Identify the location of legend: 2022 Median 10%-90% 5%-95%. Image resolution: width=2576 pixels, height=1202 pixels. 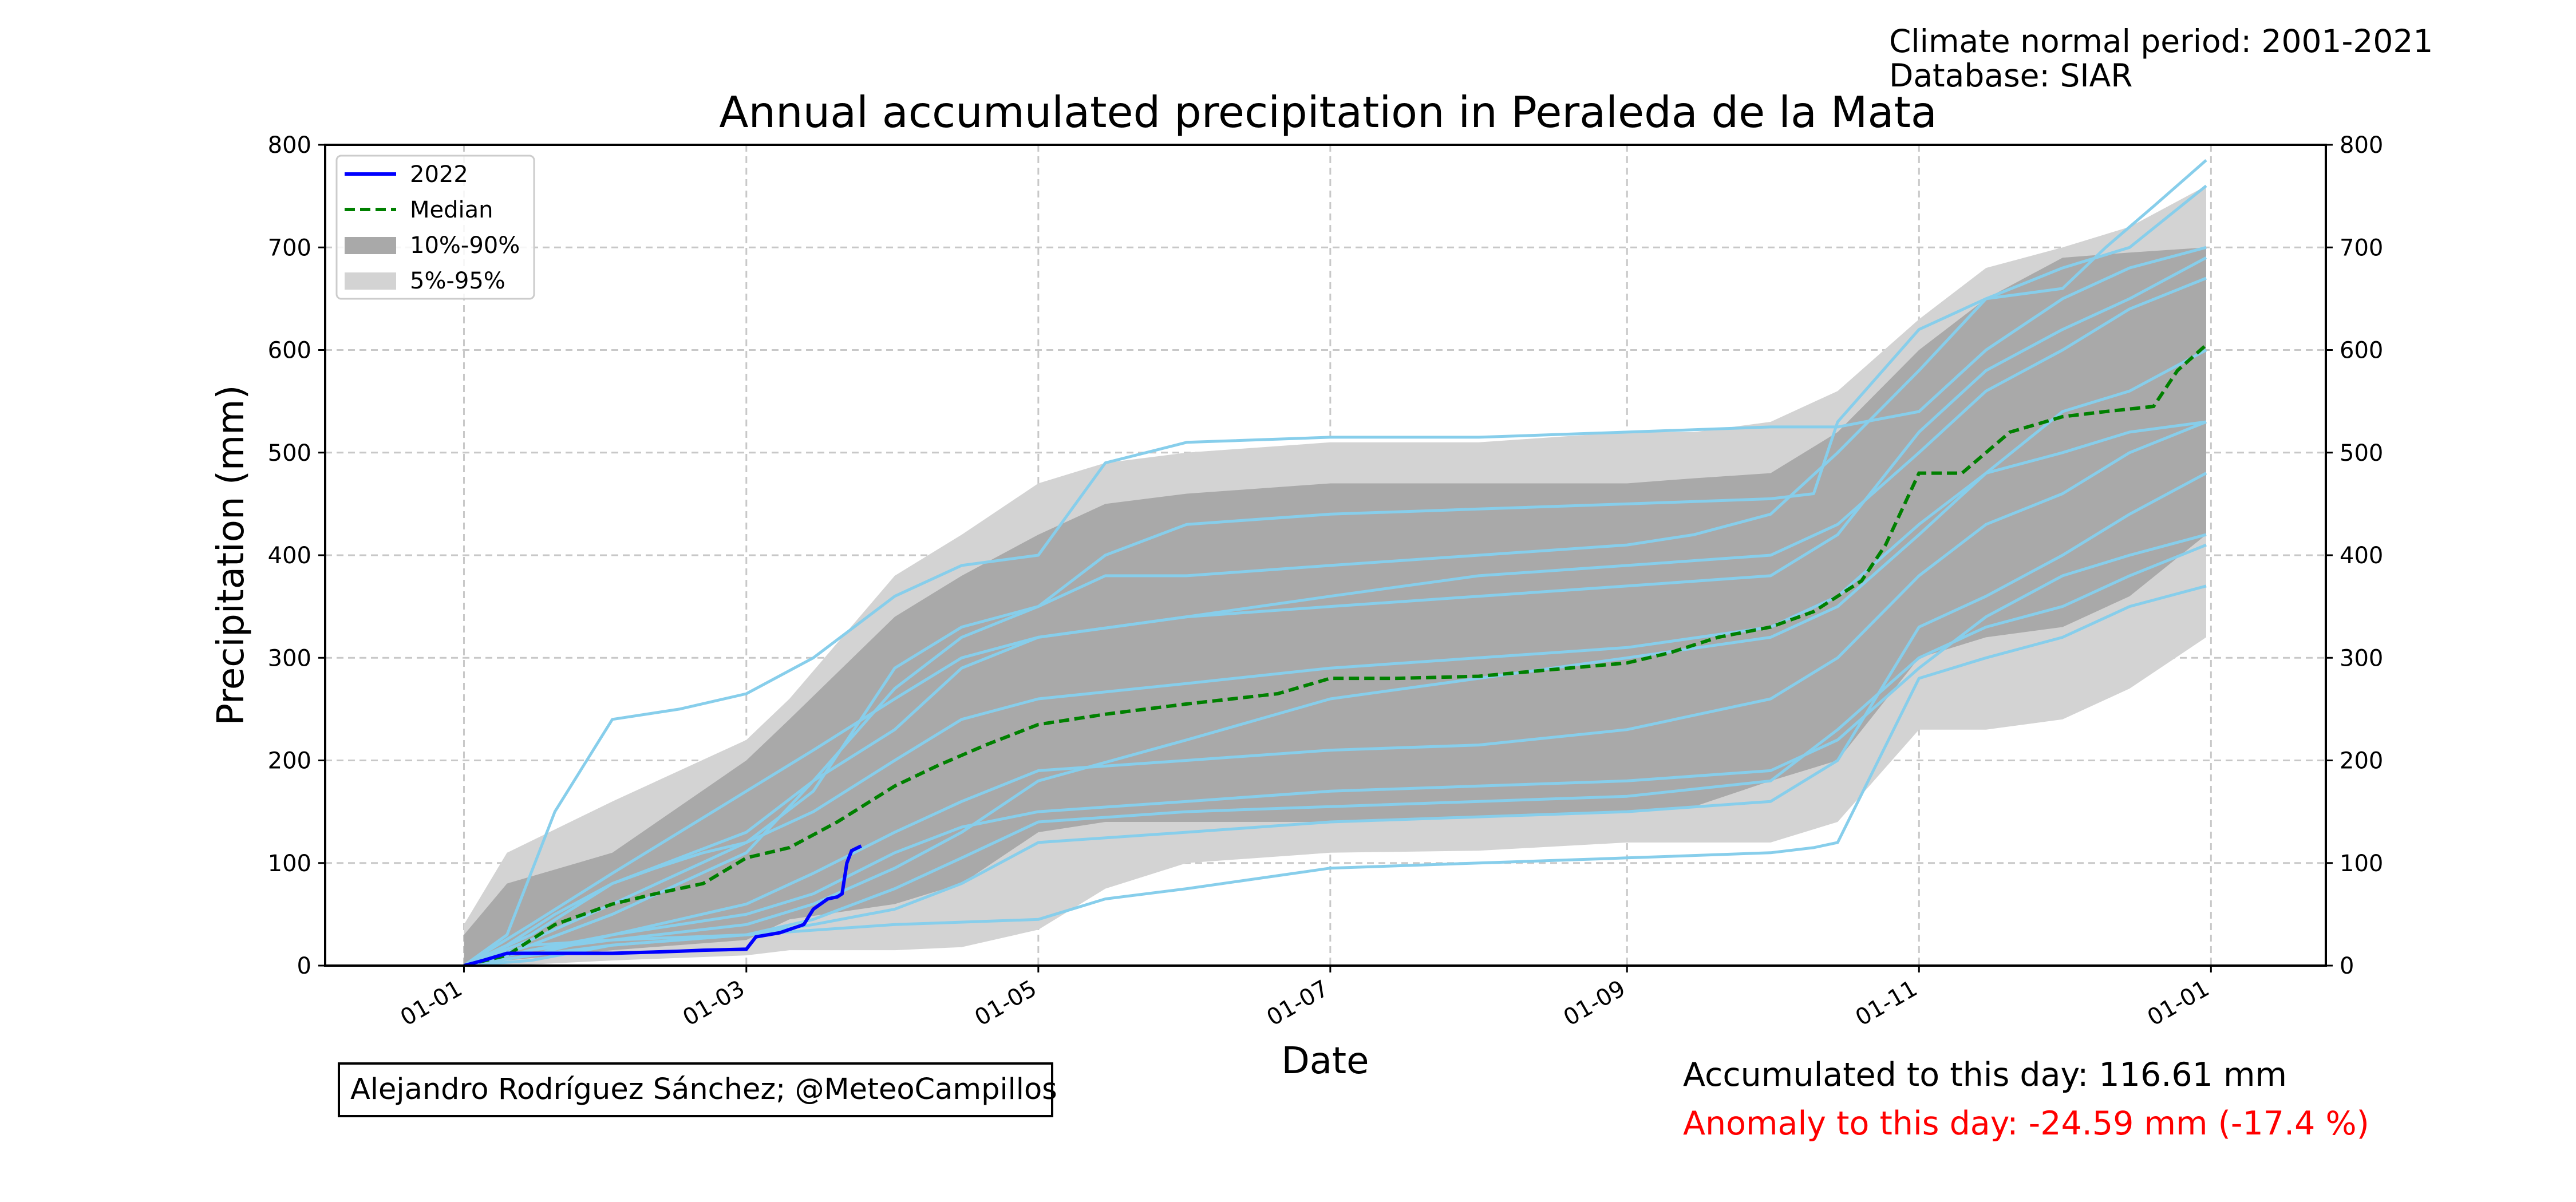
(435, 228).